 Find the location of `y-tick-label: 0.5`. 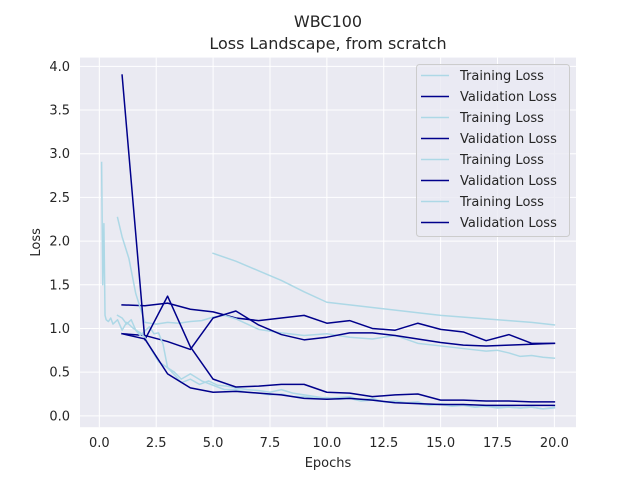

y-tick-label: 0.5 is located at coordinates (59, 373).